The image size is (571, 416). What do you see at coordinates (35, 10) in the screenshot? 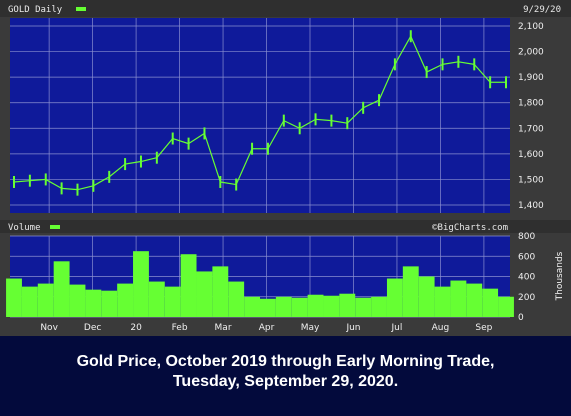
I see `price-title: GOLD Daily` at bounding box center [35, 10].